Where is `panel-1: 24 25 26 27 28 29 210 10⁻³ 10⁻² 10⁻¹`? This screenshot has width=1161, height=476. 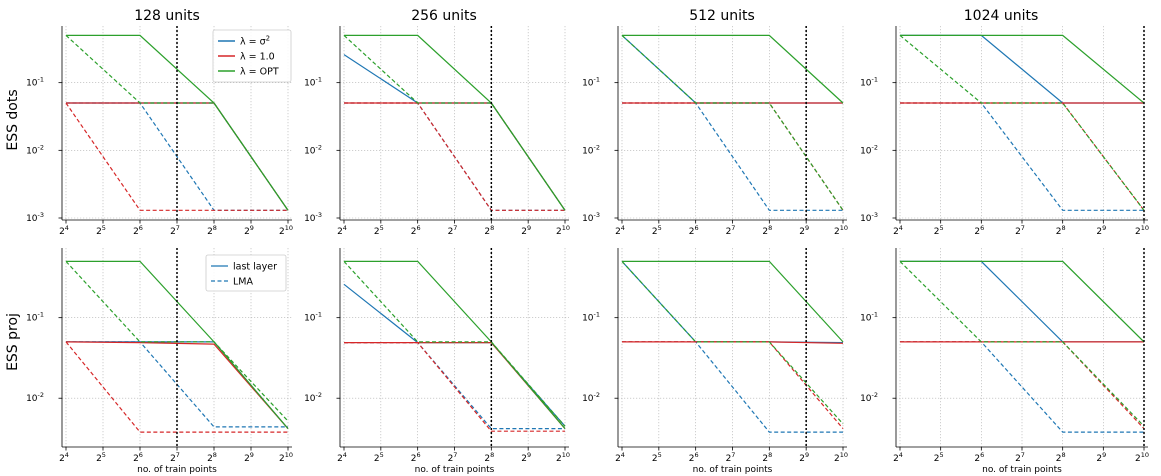 panel-1: 24 25 26 27 28 29 210 10⁻³ 10⁻² 10⁻¹ is located at coordinates (437, 131).